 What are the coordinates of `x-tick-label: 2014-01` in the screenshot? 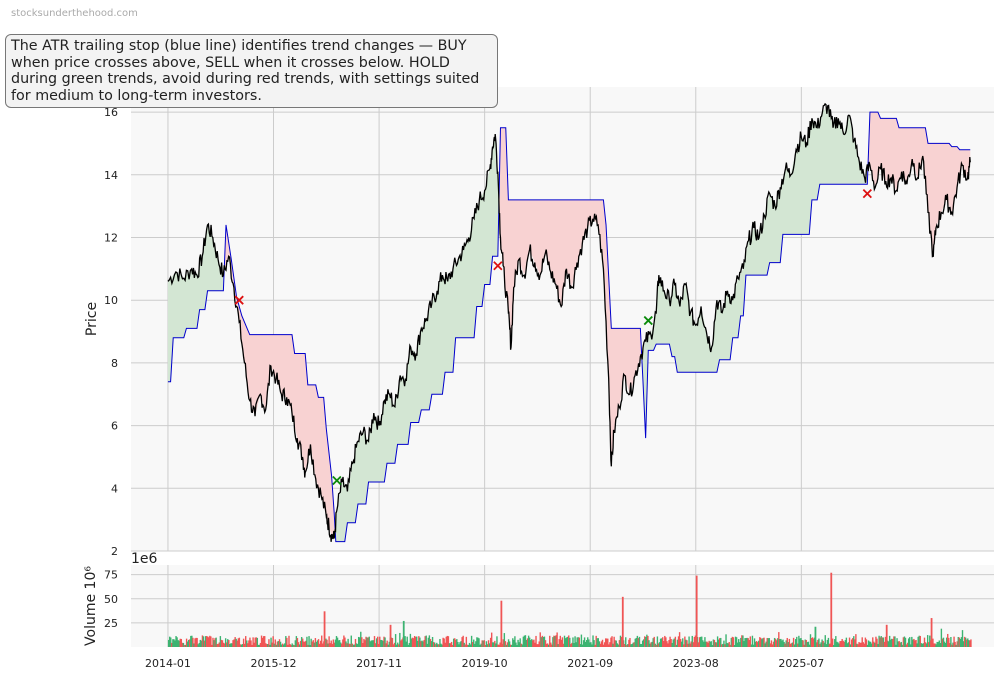 It's located at (168, 663).